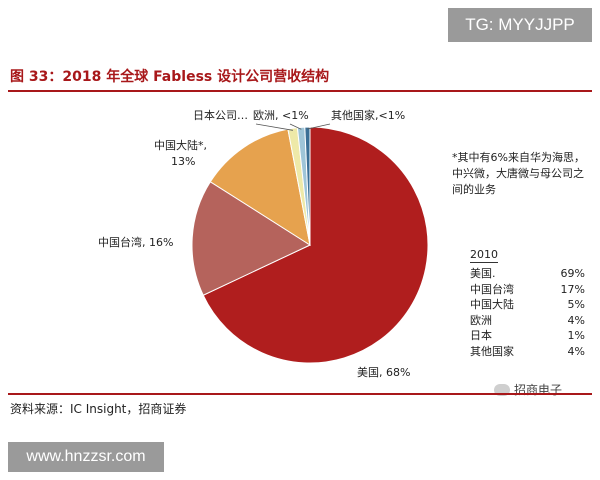 This screenshot has height=480, width=600. What do you see at coordinates (538, 390) in the screenshot?
I see `watermark-logo-text: 招商电子` at bounding box center [538, 390].